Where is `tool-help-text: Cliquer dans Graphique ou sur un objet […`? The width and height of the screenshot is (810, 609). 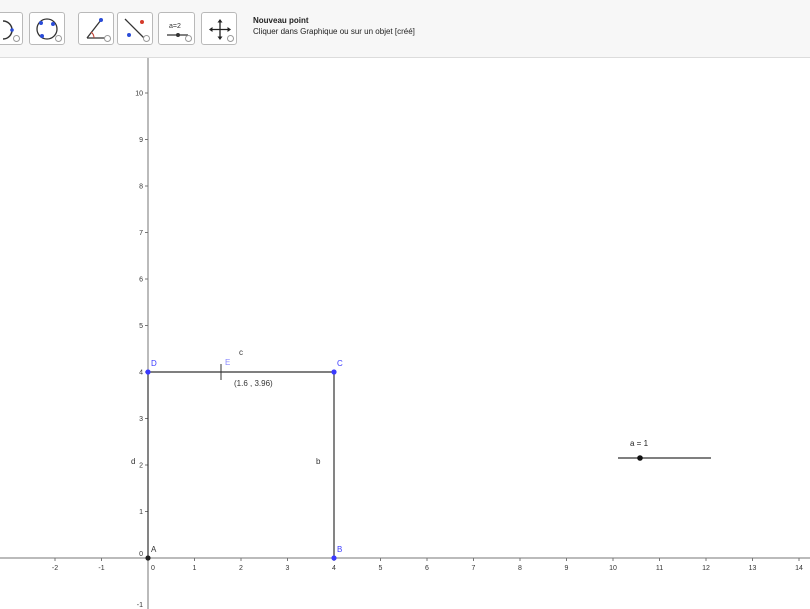 tool-help-text: Cliquer dans Graphique ou sur un objet [… is located at coordinates (334, 31).